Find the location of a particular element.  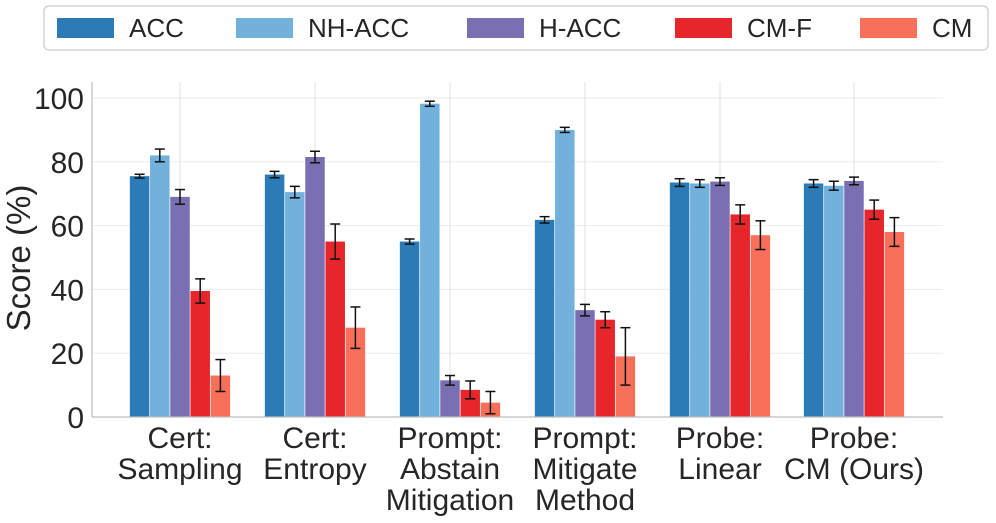

legend-label: ACC is located at coordinates (156, 28).